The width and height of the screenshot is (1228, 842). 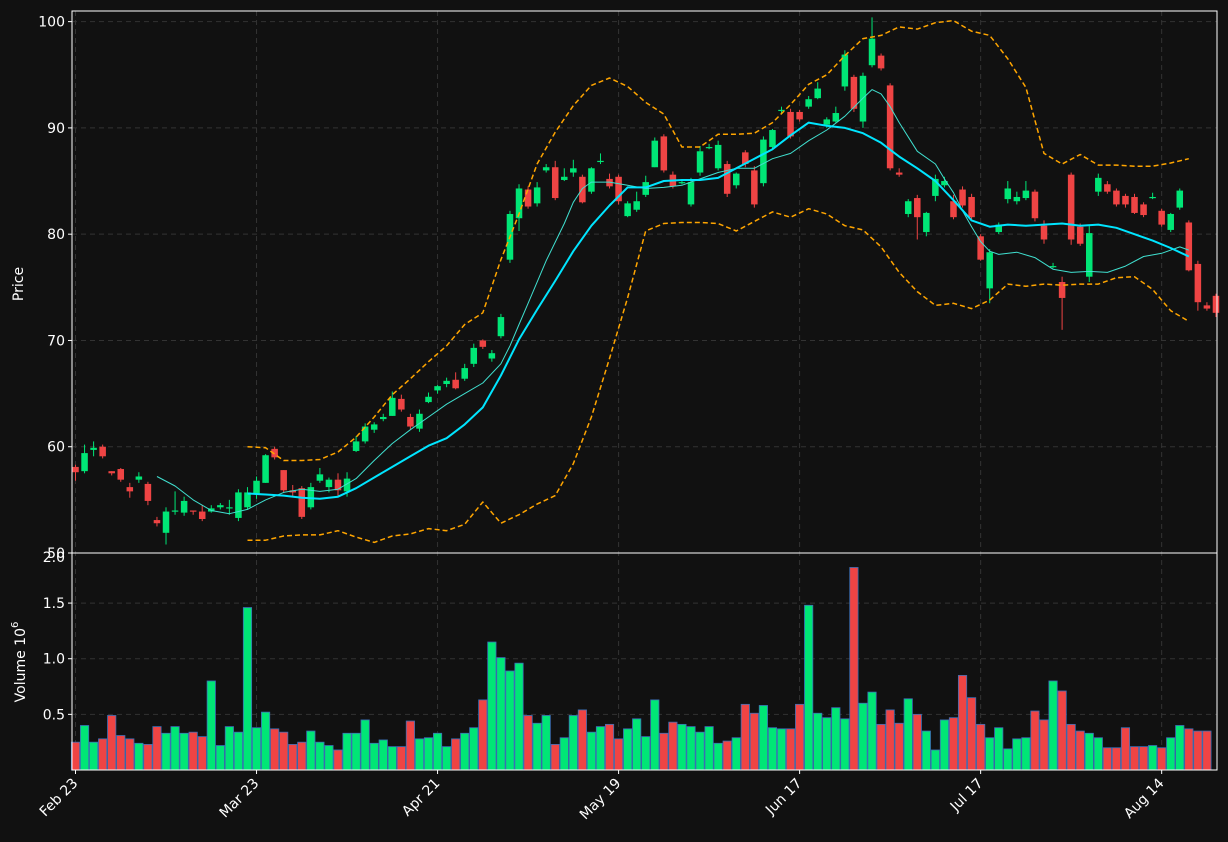 I want to click on volume-tick-label: 0.5, so click(x=54, y=715).